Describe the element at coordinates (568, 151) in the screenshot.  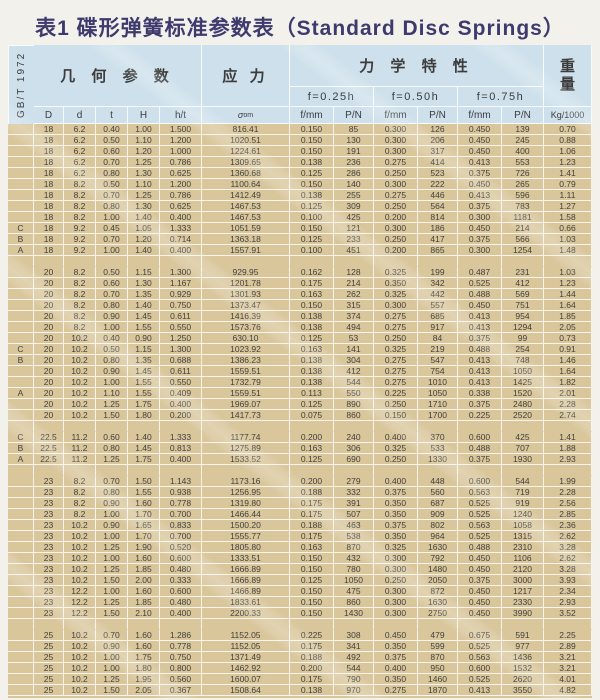
I see `col-weight: 1.06` at that location.